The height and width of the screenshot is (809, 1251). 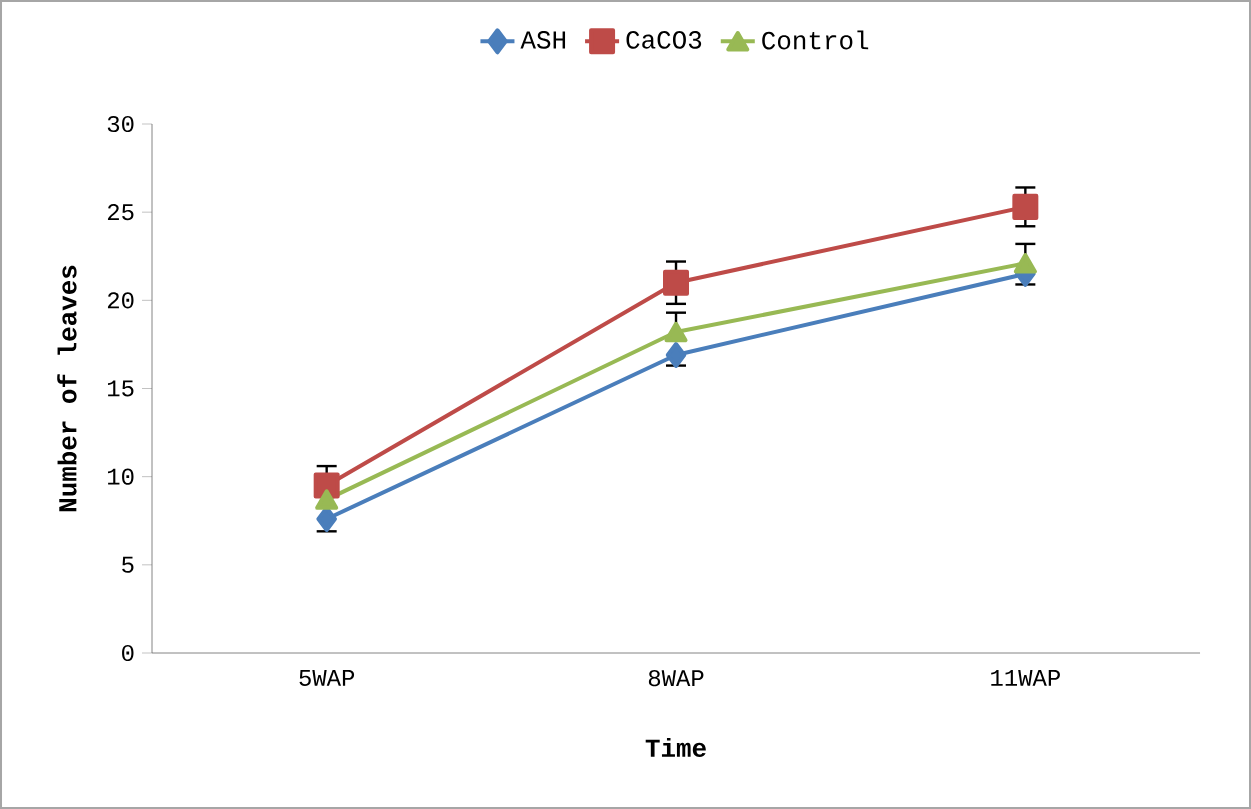 I want to click on y-tick-label: 5, so click(x=128, y=564).